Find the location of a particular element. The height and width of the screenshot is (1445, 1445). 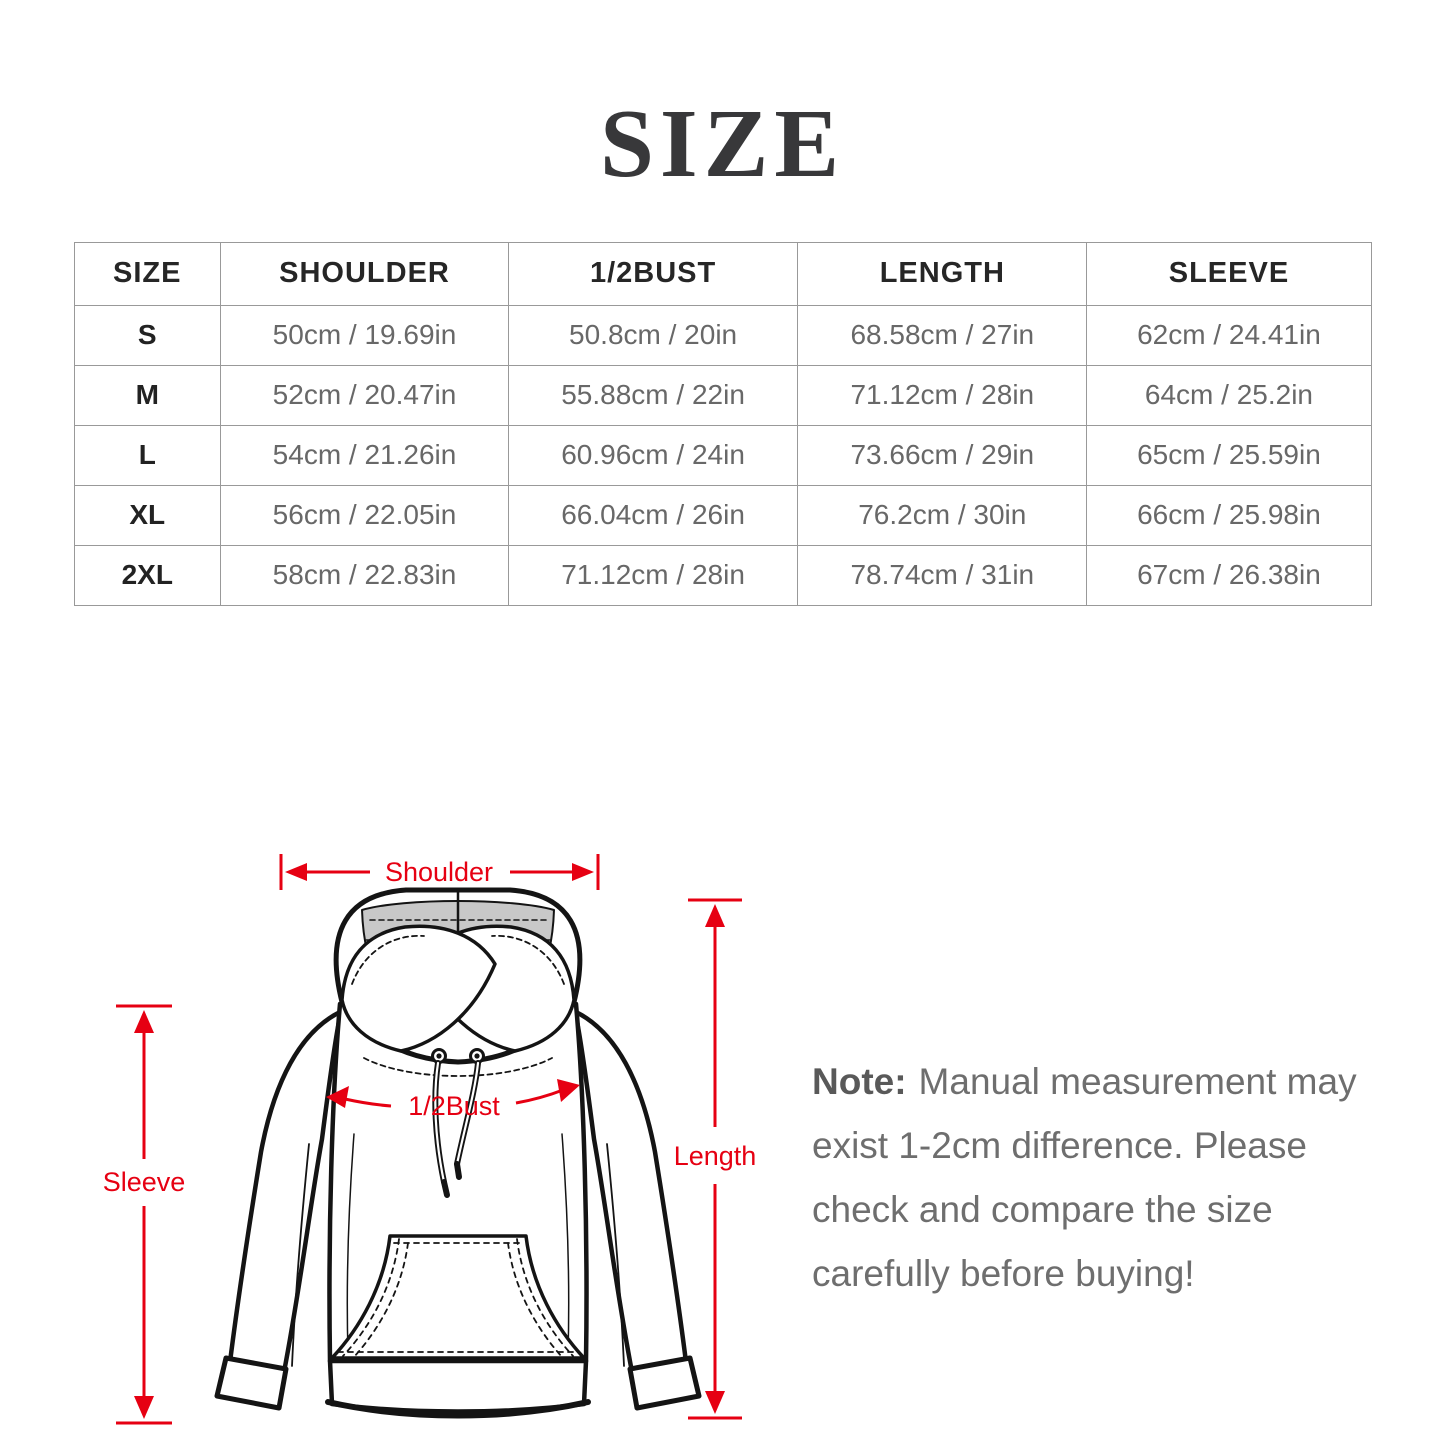

cell-length: 68.58cm / 27in is located at coordinates (942, 335).